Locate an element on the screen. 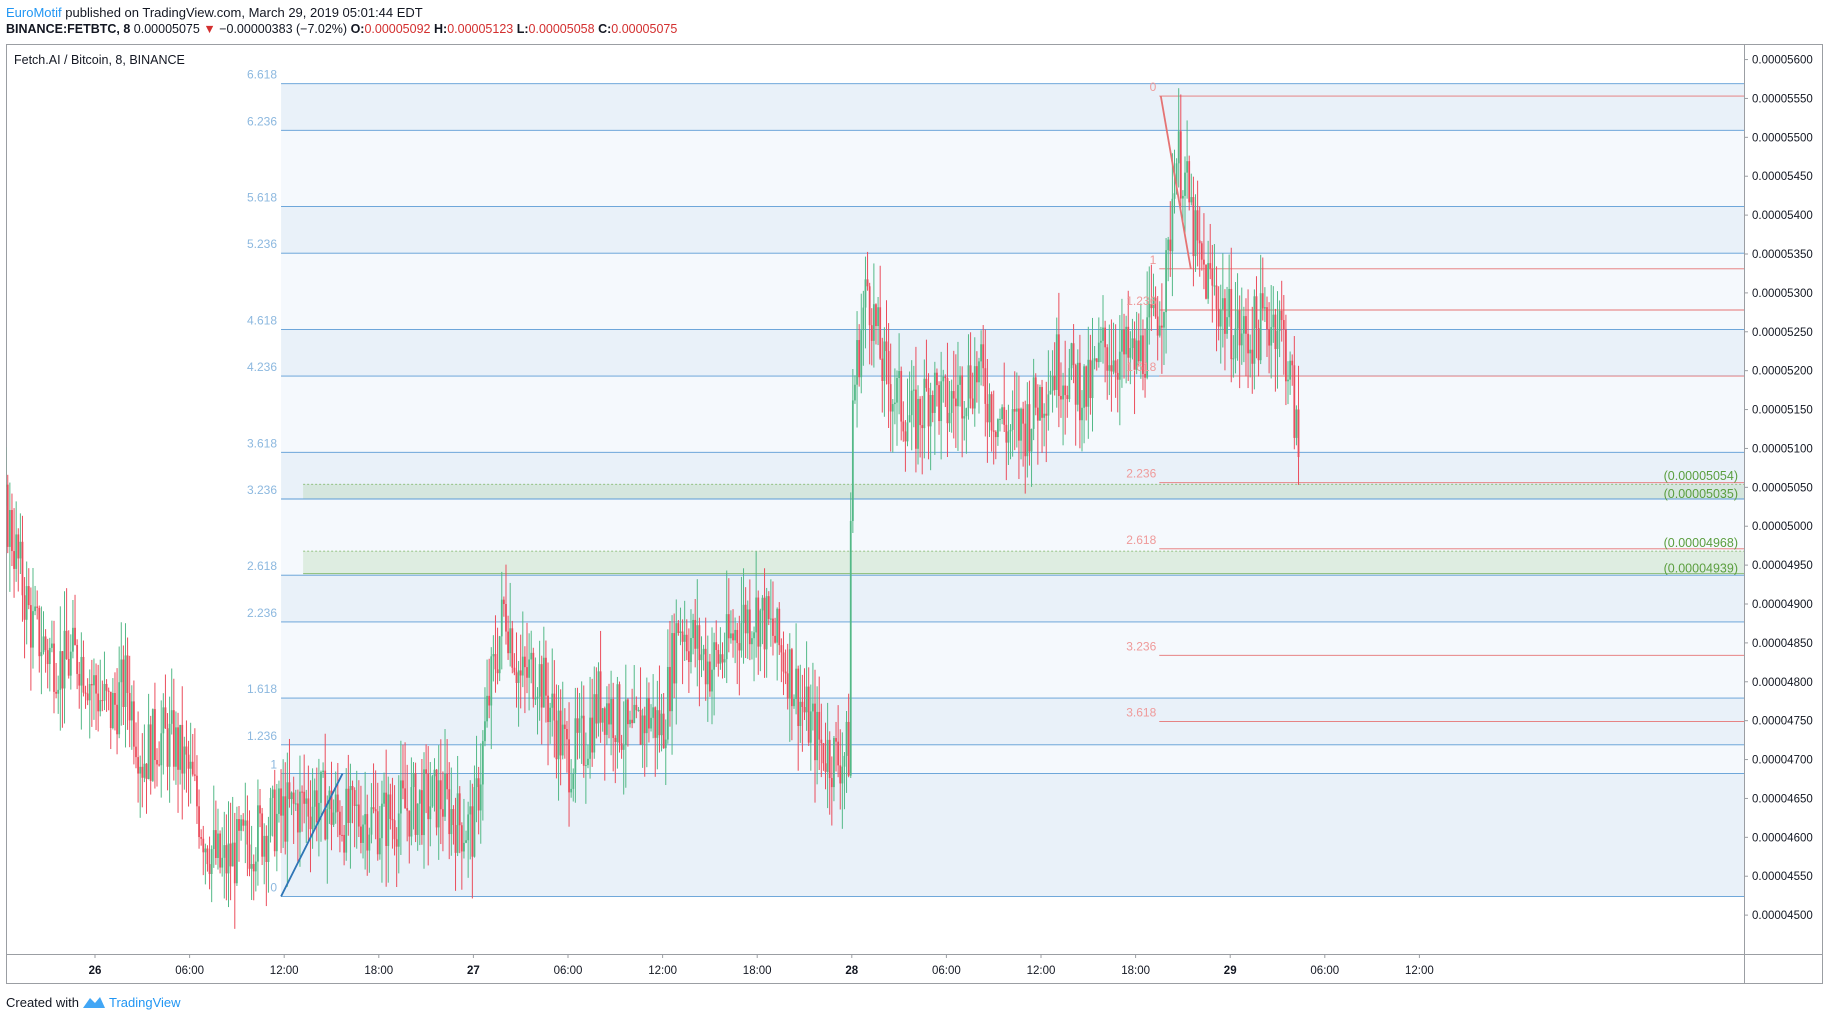 This screenshot has width=1828, height=1018. time-tick-label: 12:00 is located at coordinates (1041, 971).